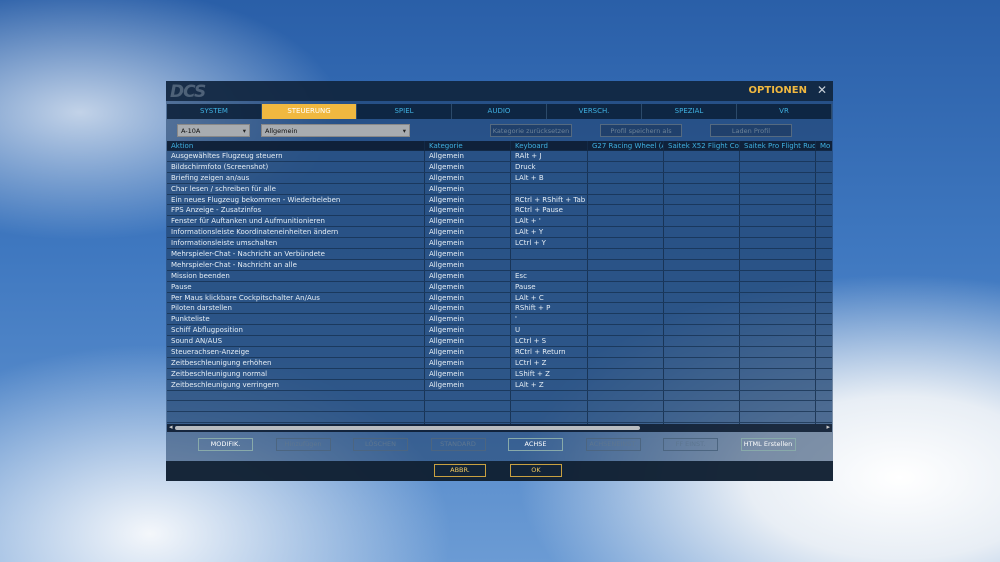 The image size is (1000, 562). What do you see at coordinates (499, 471) in the screenshot?
I see `footer-bar: ABBR. OK` at bounding box center [499, 471].